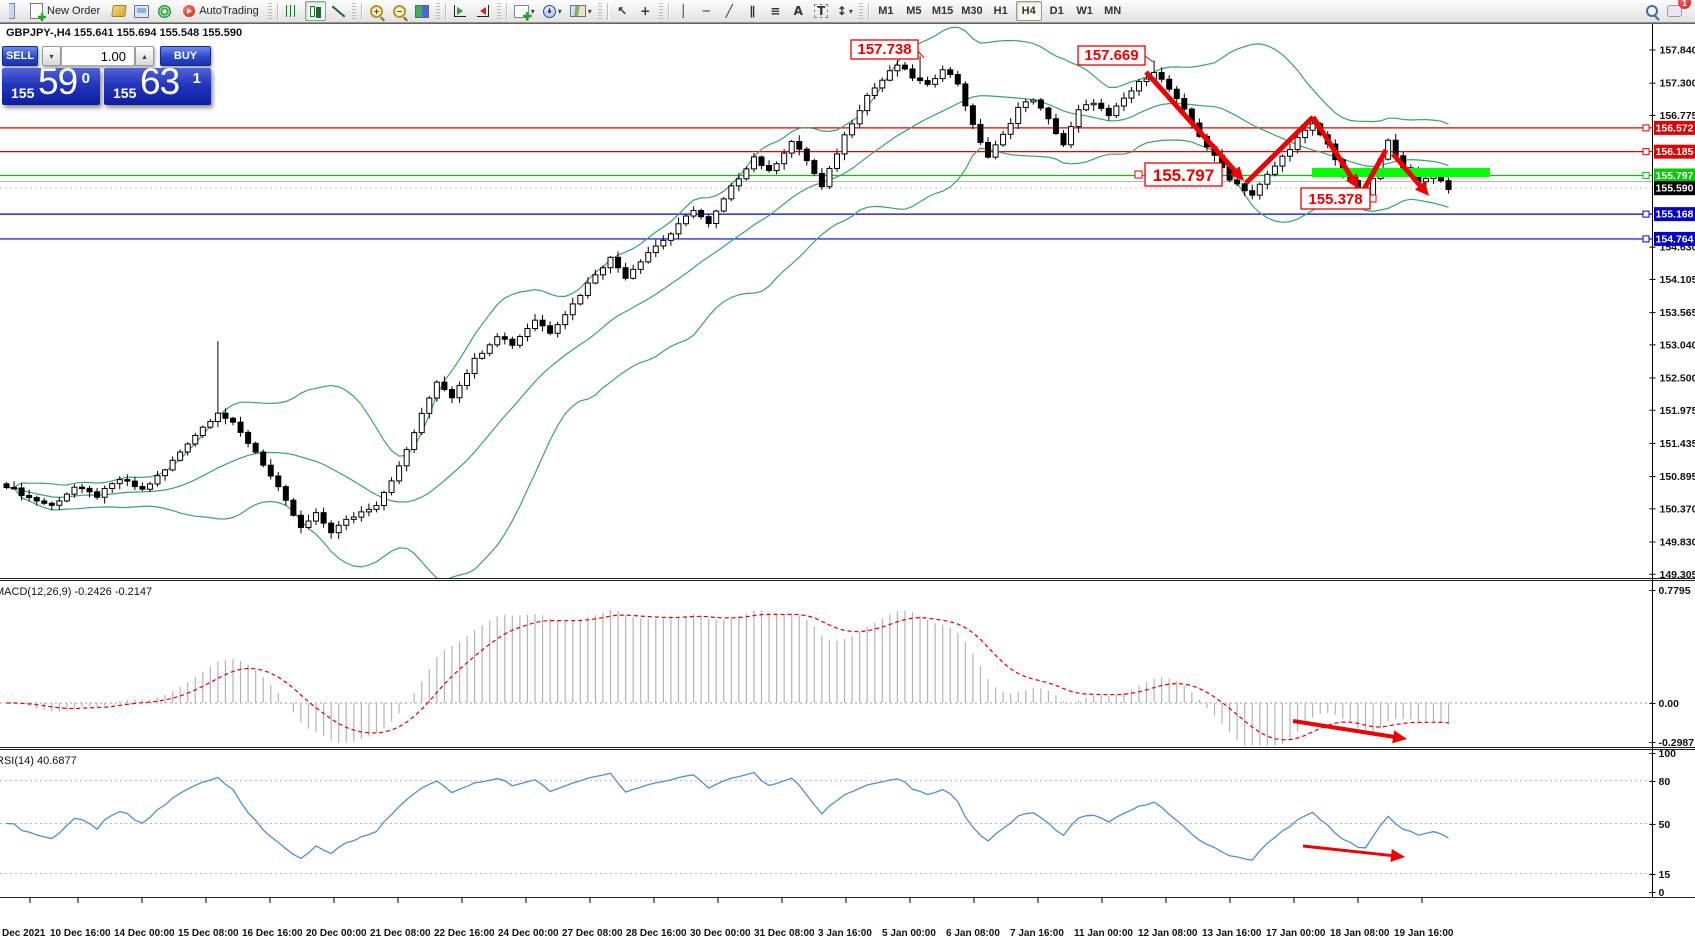  What do you see at coordinates (221, 11) in the screenshot?
I see `autotrading-button: AutoTrading` at bounding box center [221, 11].